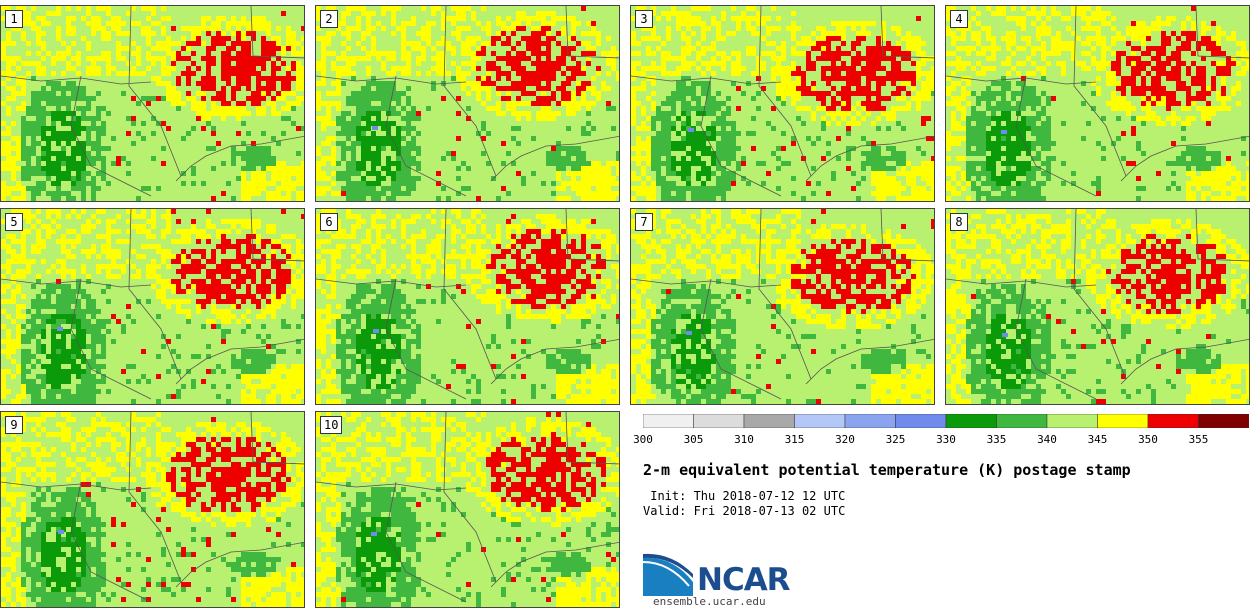 Image resolution: width=1260 pixels, height=610 pixels. What do you see at coordinates (996, 439) in the screenshot?
I see `colorbar-tick-label: 335` at bounding box center [996, 439].